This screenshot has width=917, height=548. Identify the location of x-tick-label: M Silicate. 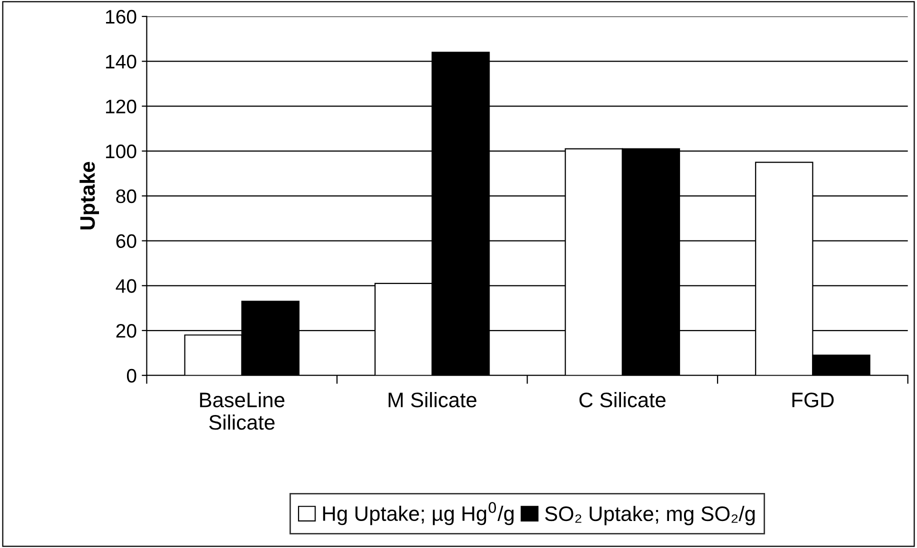
(432, 400).